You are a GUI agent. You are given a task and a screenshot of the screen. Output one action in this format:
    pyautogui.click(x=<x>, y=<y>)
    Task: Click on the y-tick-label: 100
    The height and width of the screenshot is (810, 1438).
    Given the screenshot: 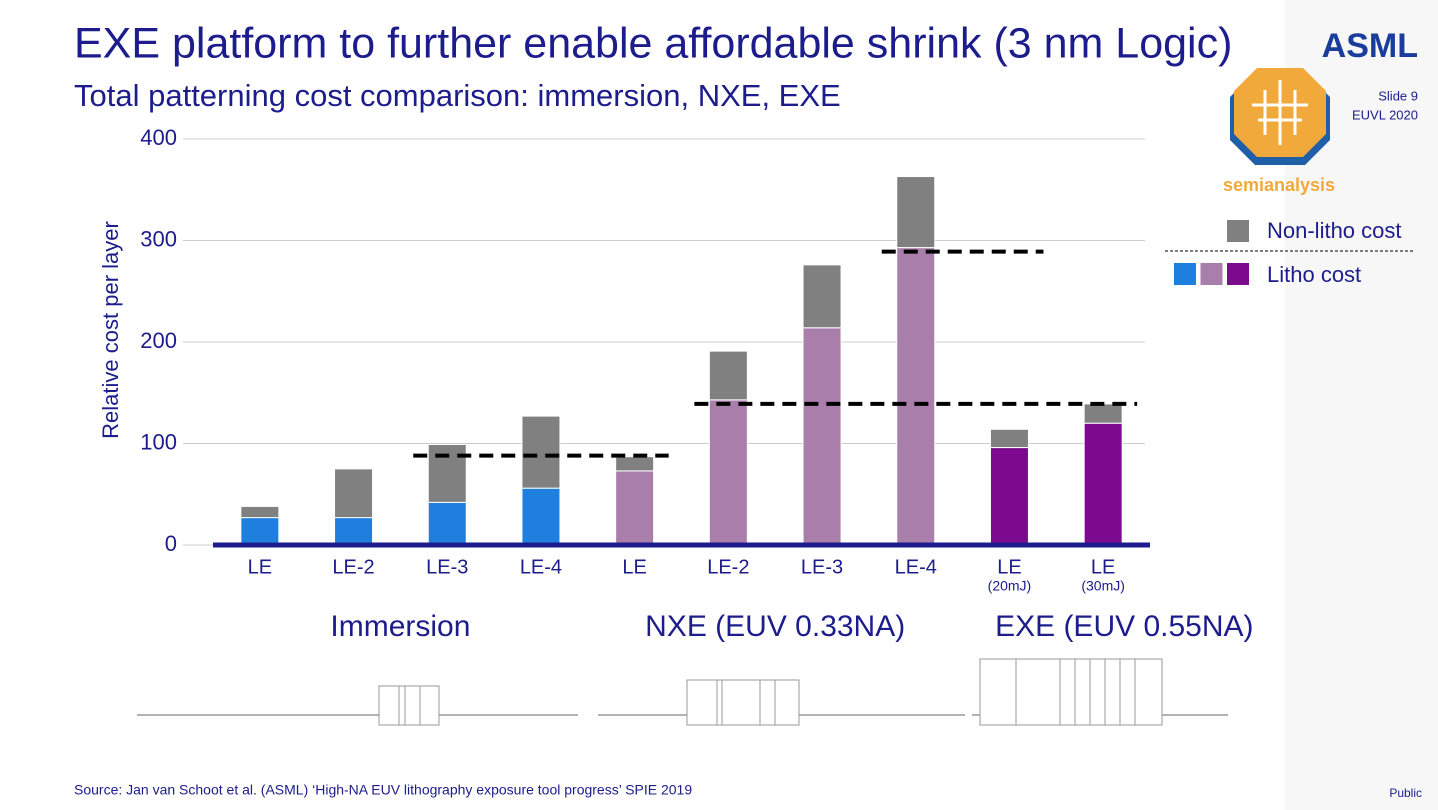 What is the action you would take?
    pyautogui.click(x=158, y=441)
    